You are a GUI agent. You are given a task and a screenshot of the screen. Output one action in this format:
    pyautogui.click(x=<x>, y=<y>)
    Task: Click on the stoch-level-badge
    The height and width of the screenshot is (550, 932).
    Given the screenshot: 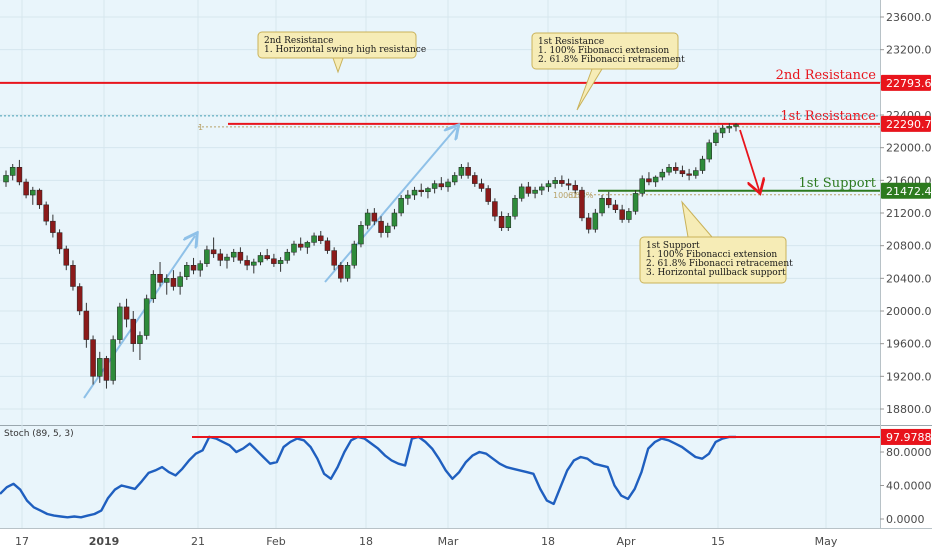 What is the action you would take?
    pyautogui.click(x=906, y=436)
    